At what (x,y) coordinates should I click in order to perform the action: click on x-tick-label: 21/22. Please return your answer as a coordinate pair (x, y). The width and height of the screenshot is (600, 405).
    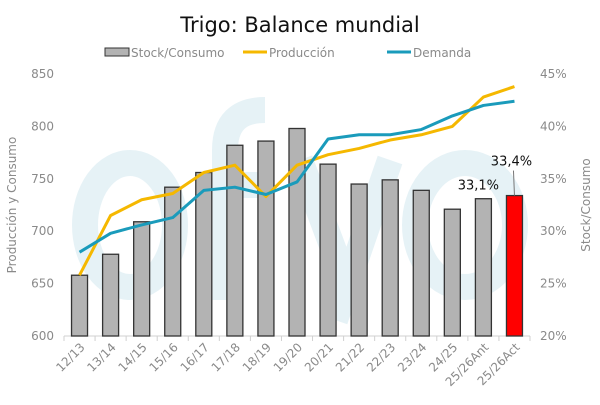
    Looking at the image, I should click on (350, 357).